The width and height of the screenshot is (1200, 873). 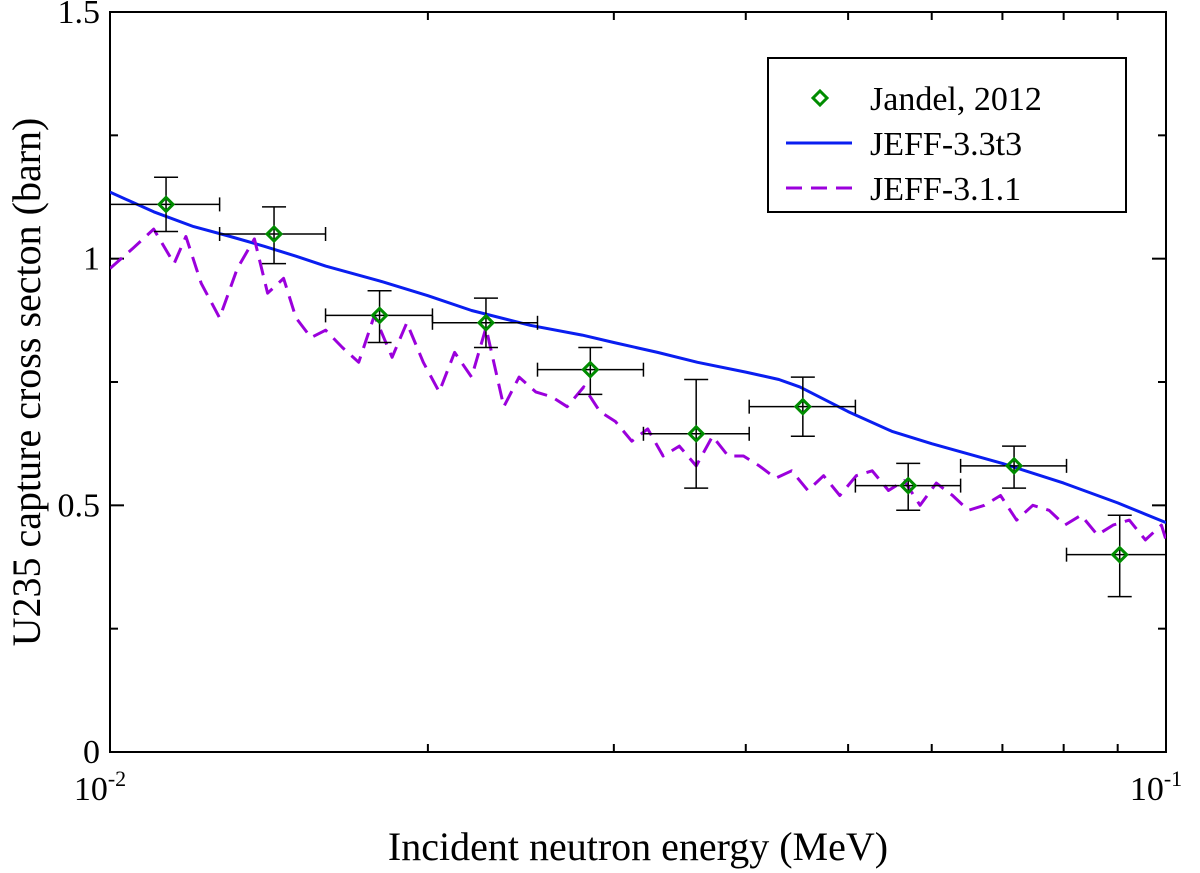 I want to click on legend-label-jeff-3.3t3: JEFF-3.3t3, so click(x=946, y=144).